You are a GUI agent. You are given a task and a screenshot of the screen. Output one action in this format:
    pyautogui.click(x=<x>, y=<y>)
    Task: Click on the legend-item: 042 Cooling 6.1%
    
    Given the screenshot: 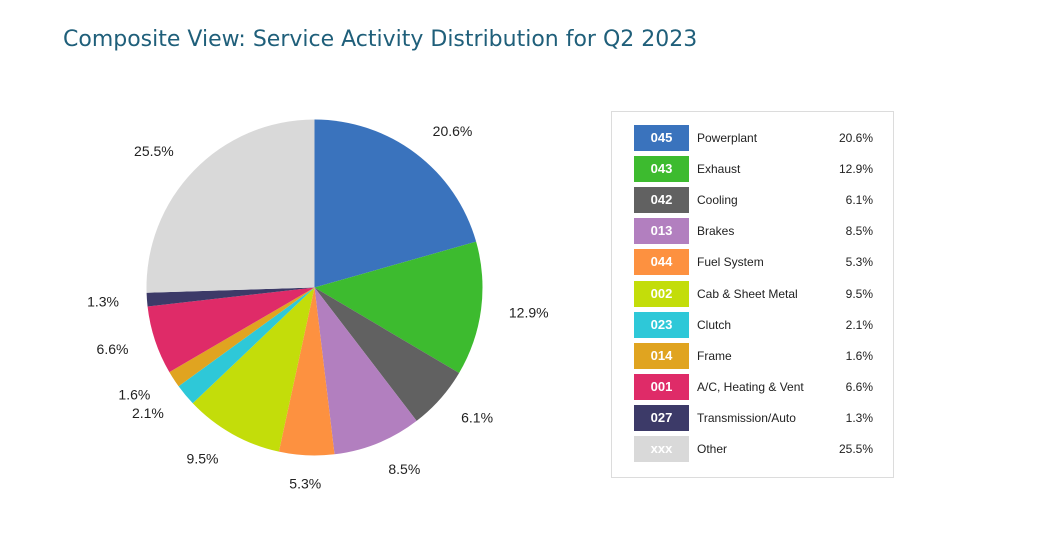 What is the action you would take?
    pyautogui.click(x=753, y=200)
    